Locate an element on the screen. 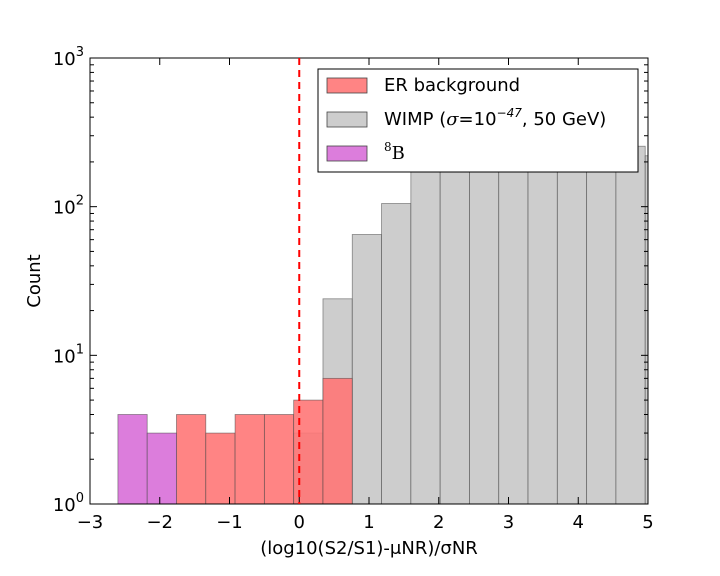  x-tick-label: 3 is located at coordinates (508, 522).